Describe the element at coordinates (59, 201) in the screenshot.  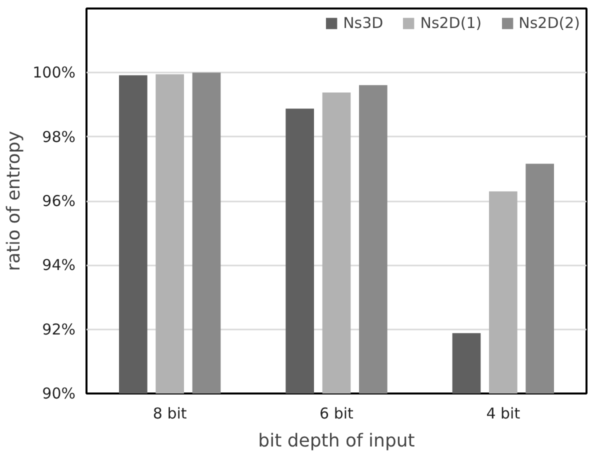
I see `y-tick-label: 96%` at that location.